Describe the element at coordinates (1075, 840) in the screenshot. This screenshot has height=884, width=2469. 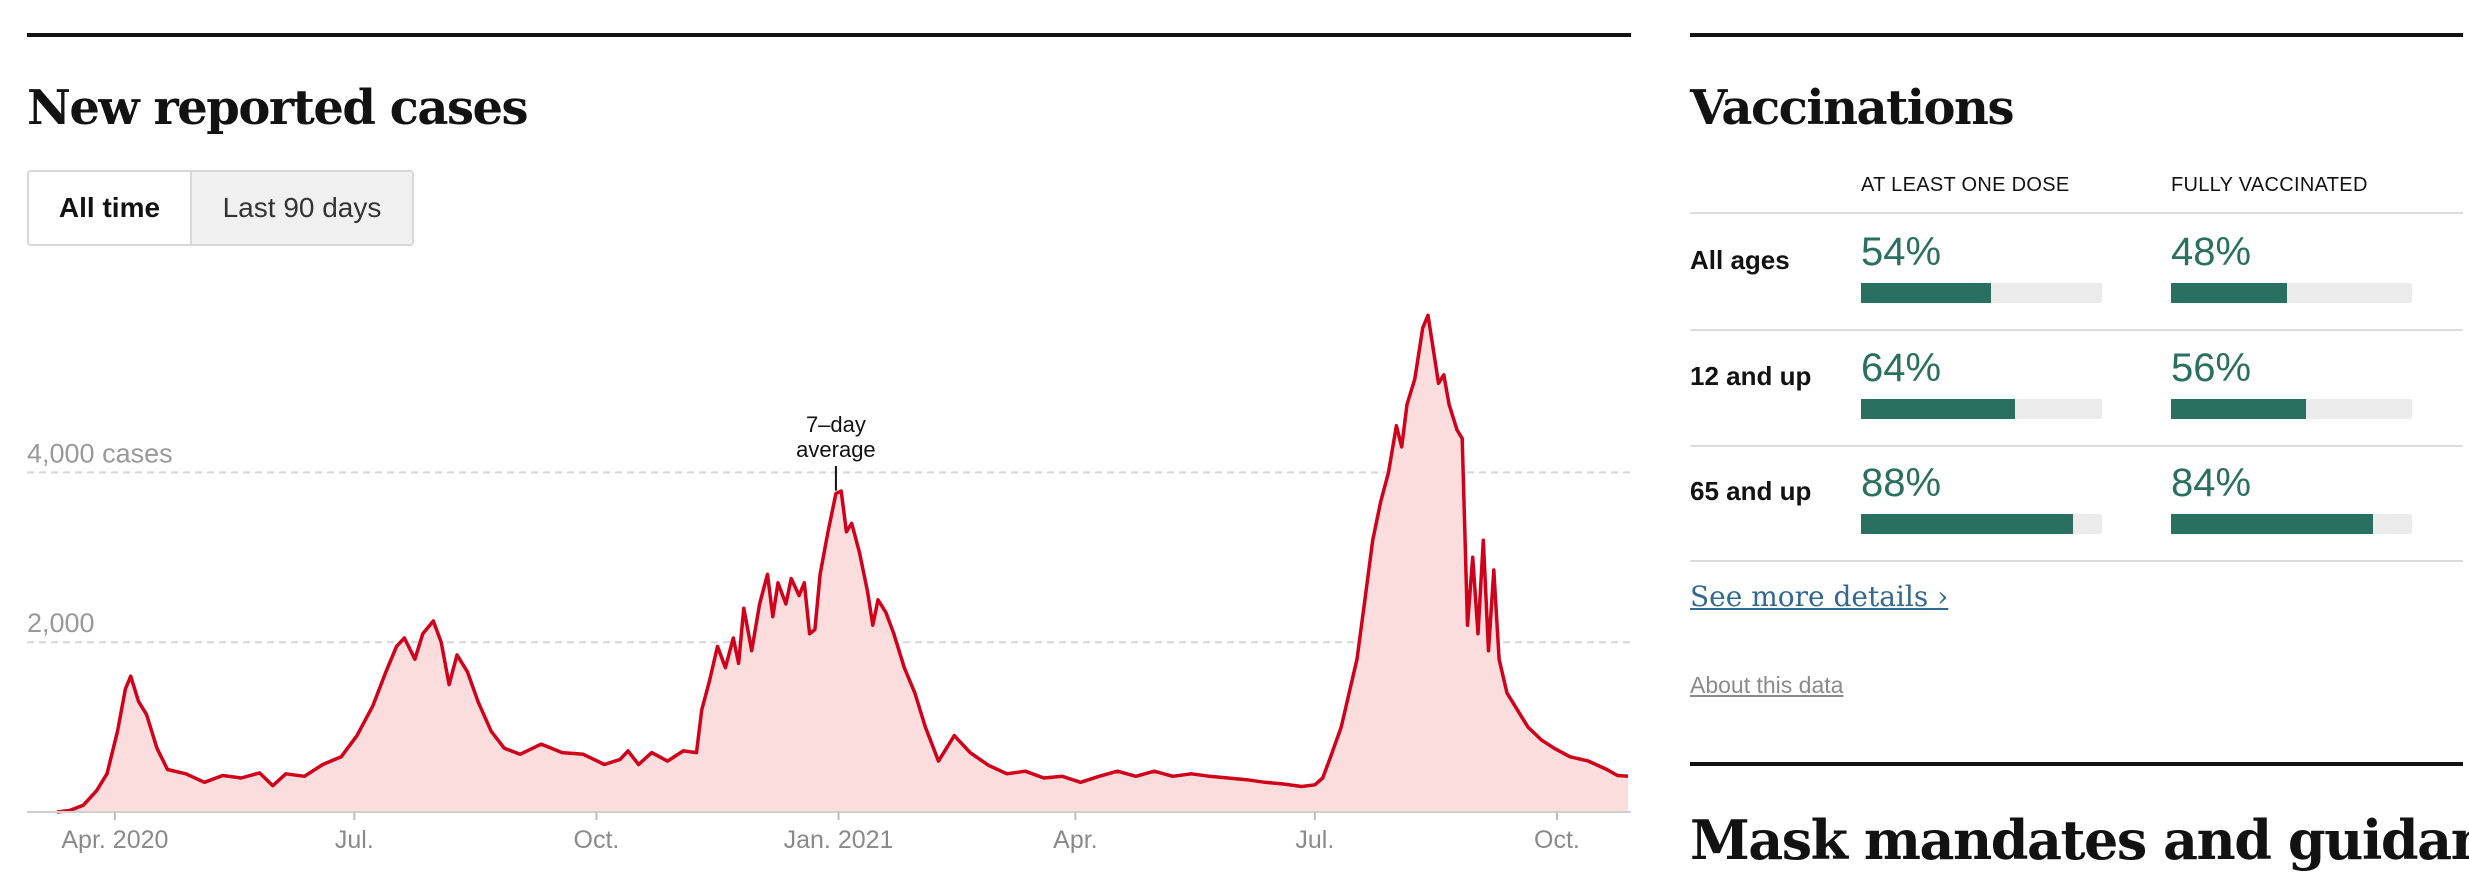
I see `x-tick-label: Apr.` at that location.